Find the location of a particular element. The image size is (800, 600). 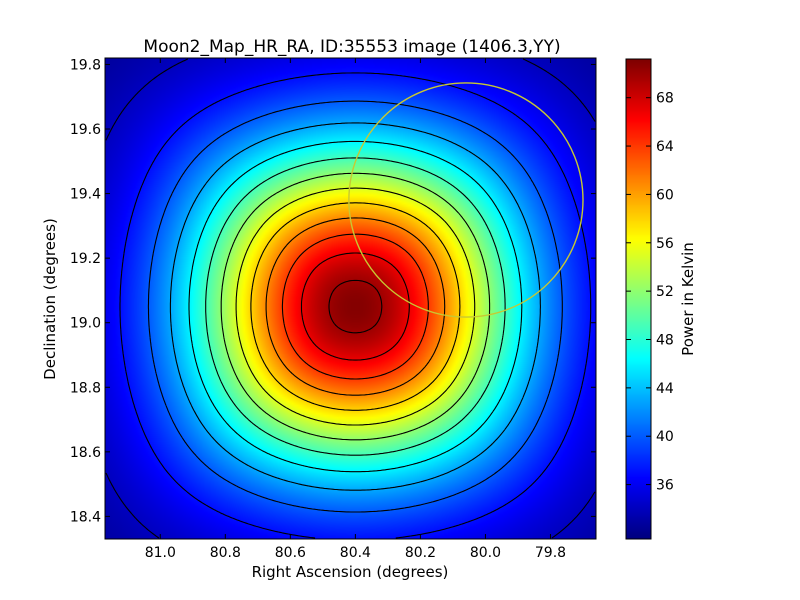

colorbar-tick-label: 68 is located at coordinates (665, 99).